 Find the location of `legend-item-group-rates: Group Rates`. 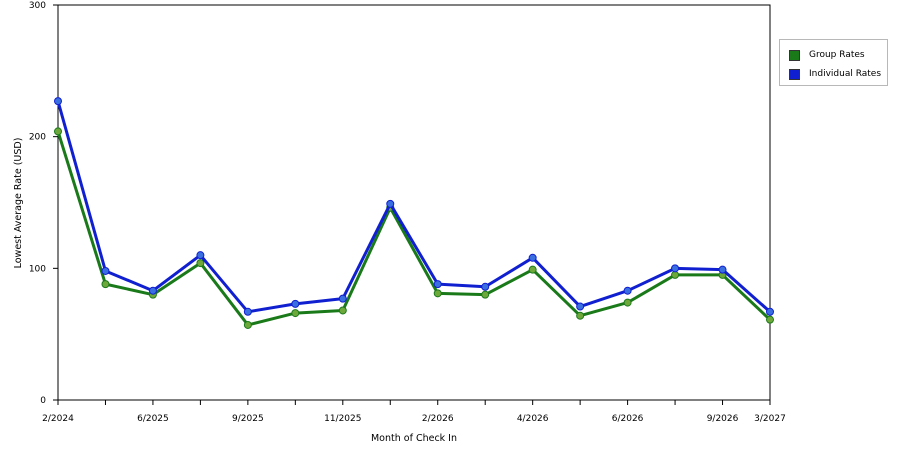

legend-item-group-rates: Group Rates is located at coordinates (827, 55).